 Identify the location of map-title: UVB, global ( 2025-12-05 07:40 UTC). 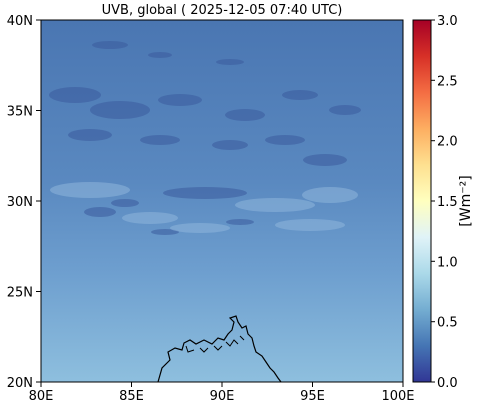
(222, 10).